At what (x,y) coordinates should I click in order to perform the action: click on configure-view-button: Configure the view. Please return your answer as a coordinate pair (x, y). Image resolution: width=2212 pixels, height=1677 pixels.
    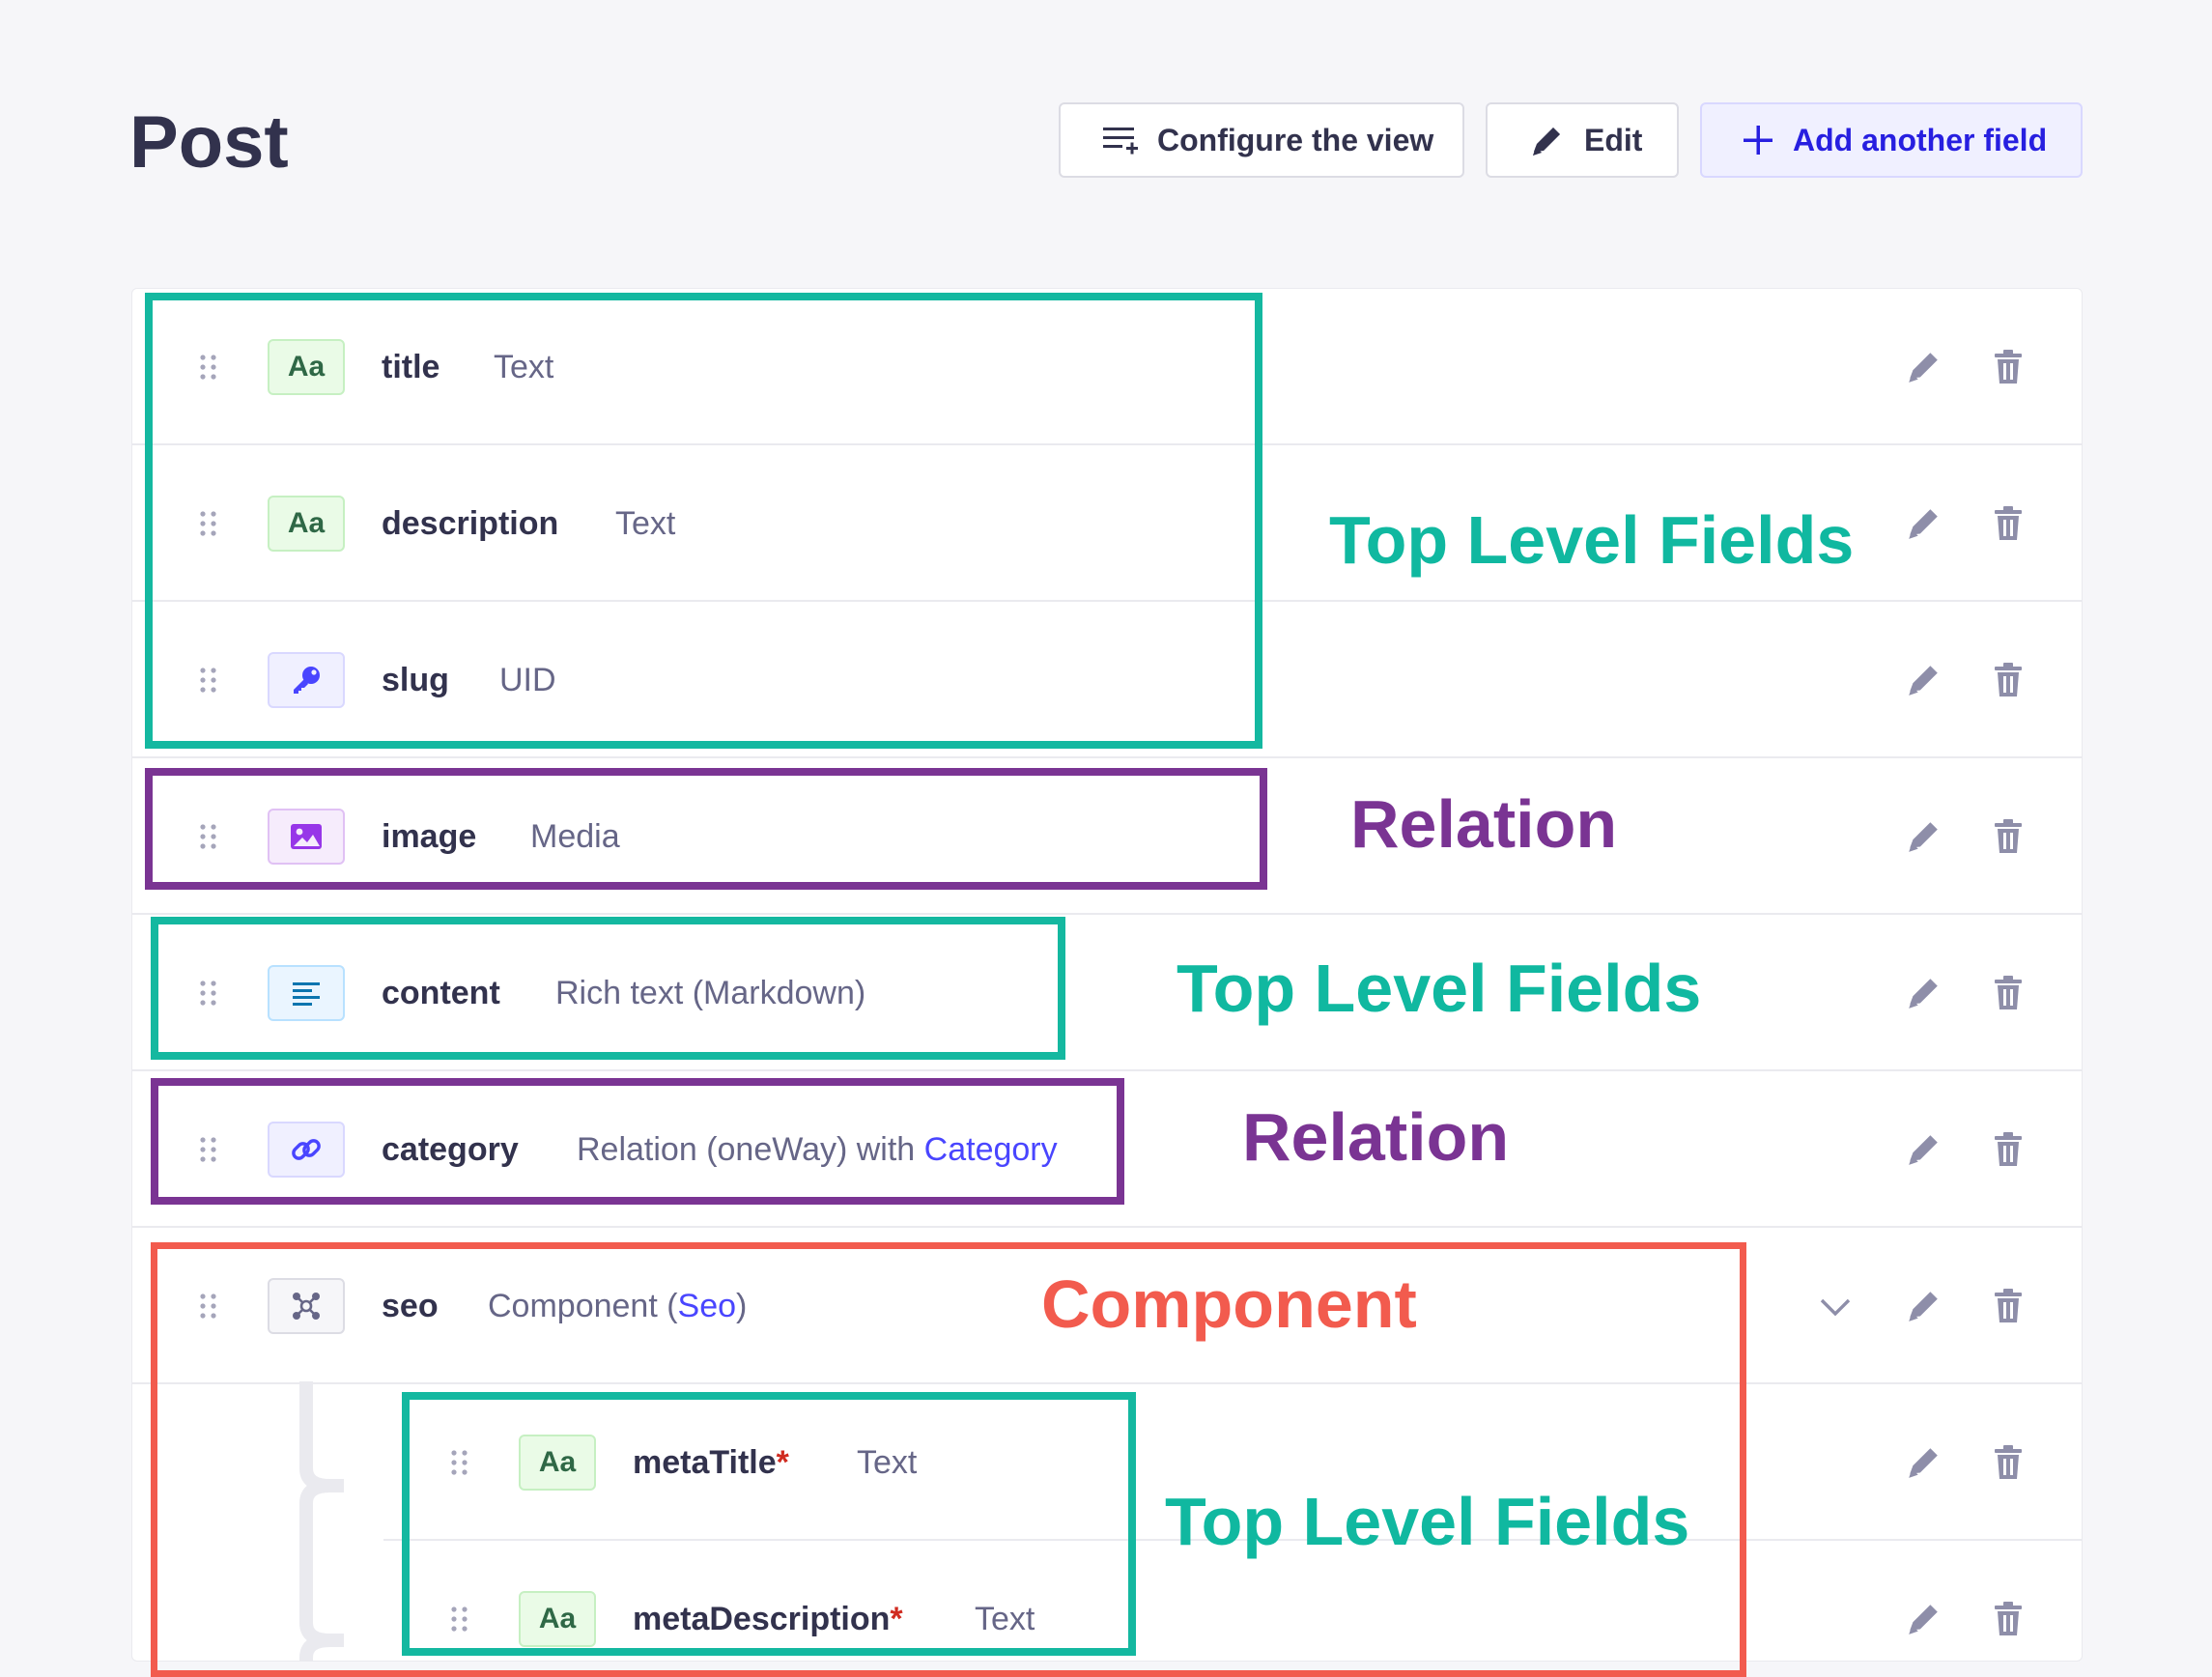
    Looking at the image, I should click on (1261, 140).